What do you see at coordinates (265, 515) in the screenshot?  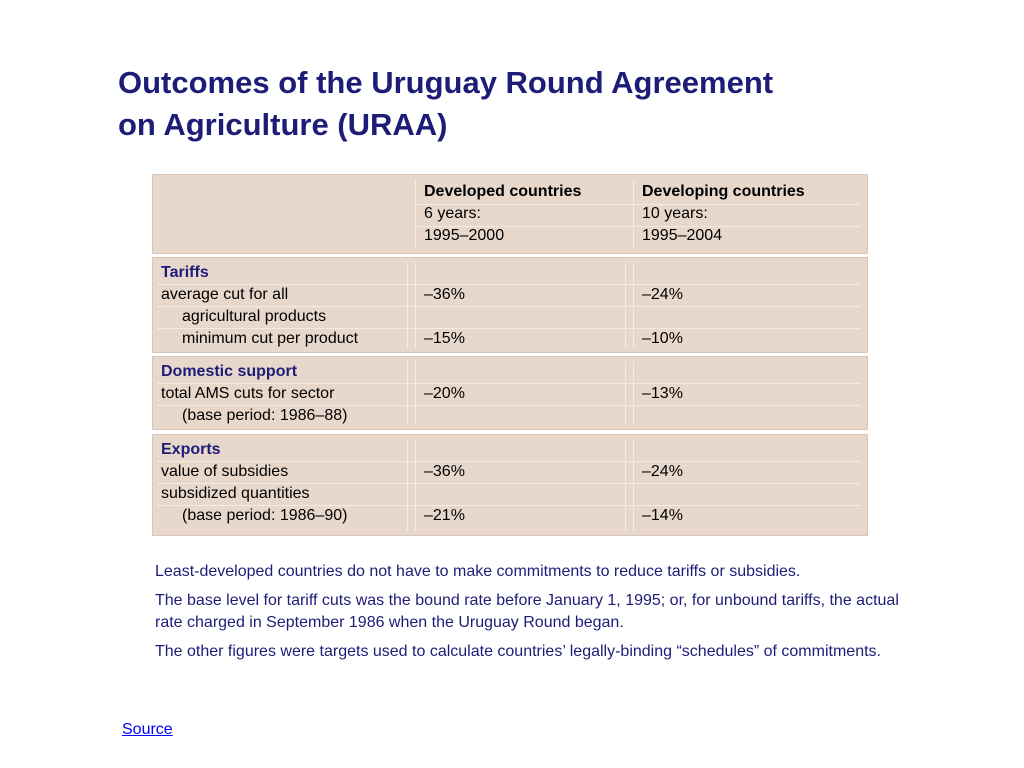 I see `exports-row2-sub: (base period: 1986–90)` at bounding box center [265, 515].